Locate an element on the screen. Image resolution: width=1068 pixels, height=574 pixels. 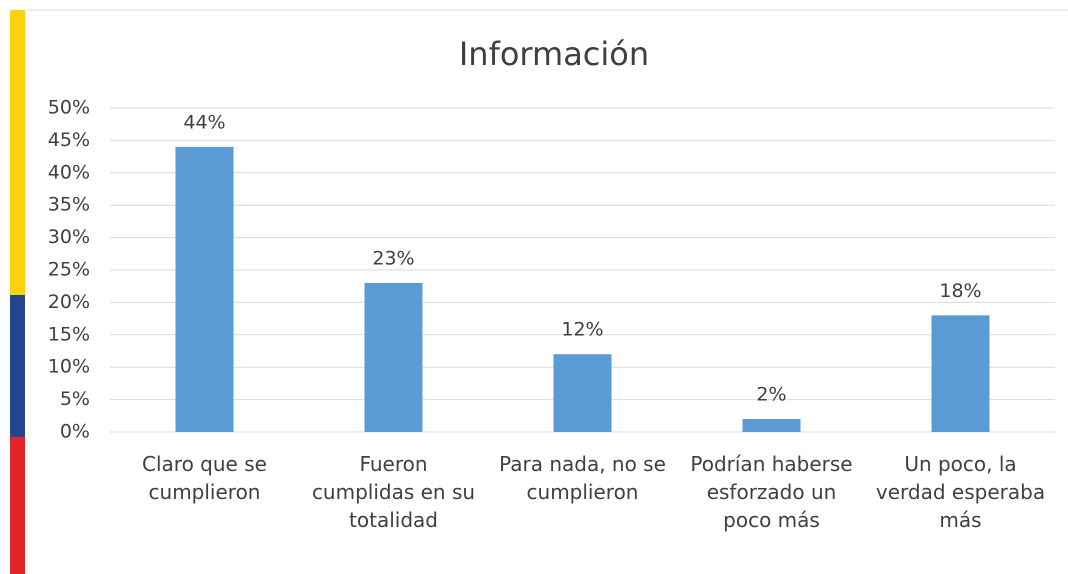
y-tick-label: 50% is located at coordinates (69, 108).